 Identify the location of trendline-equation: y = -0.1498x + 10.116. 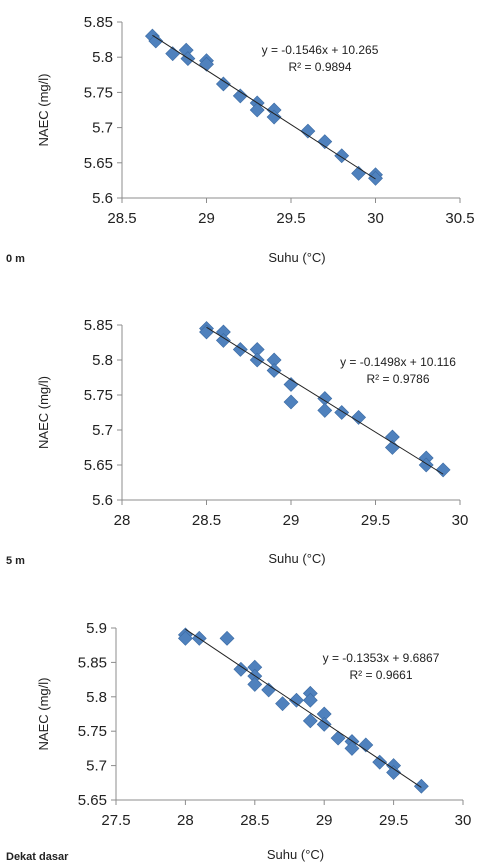
(398, 362).